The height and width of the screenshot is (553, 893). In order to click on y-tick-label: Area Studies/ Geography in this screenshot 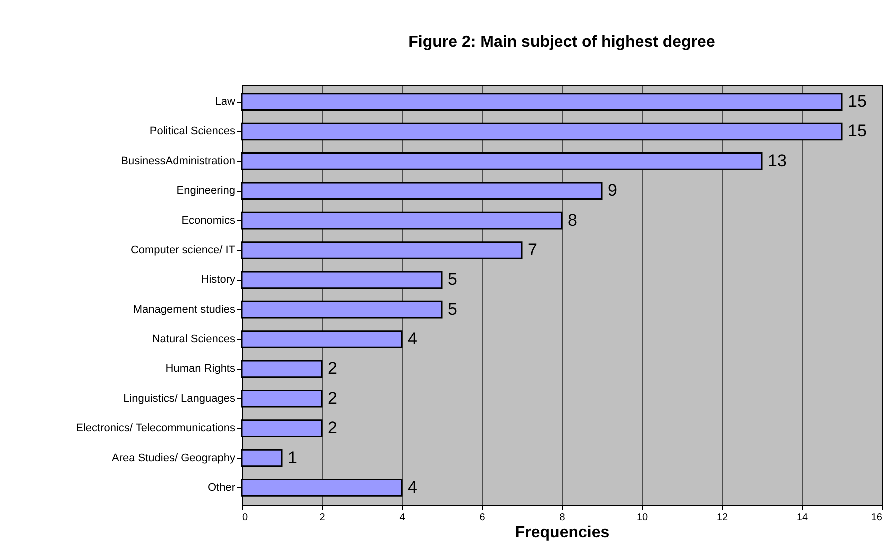, I will do `click(174, 458)`.